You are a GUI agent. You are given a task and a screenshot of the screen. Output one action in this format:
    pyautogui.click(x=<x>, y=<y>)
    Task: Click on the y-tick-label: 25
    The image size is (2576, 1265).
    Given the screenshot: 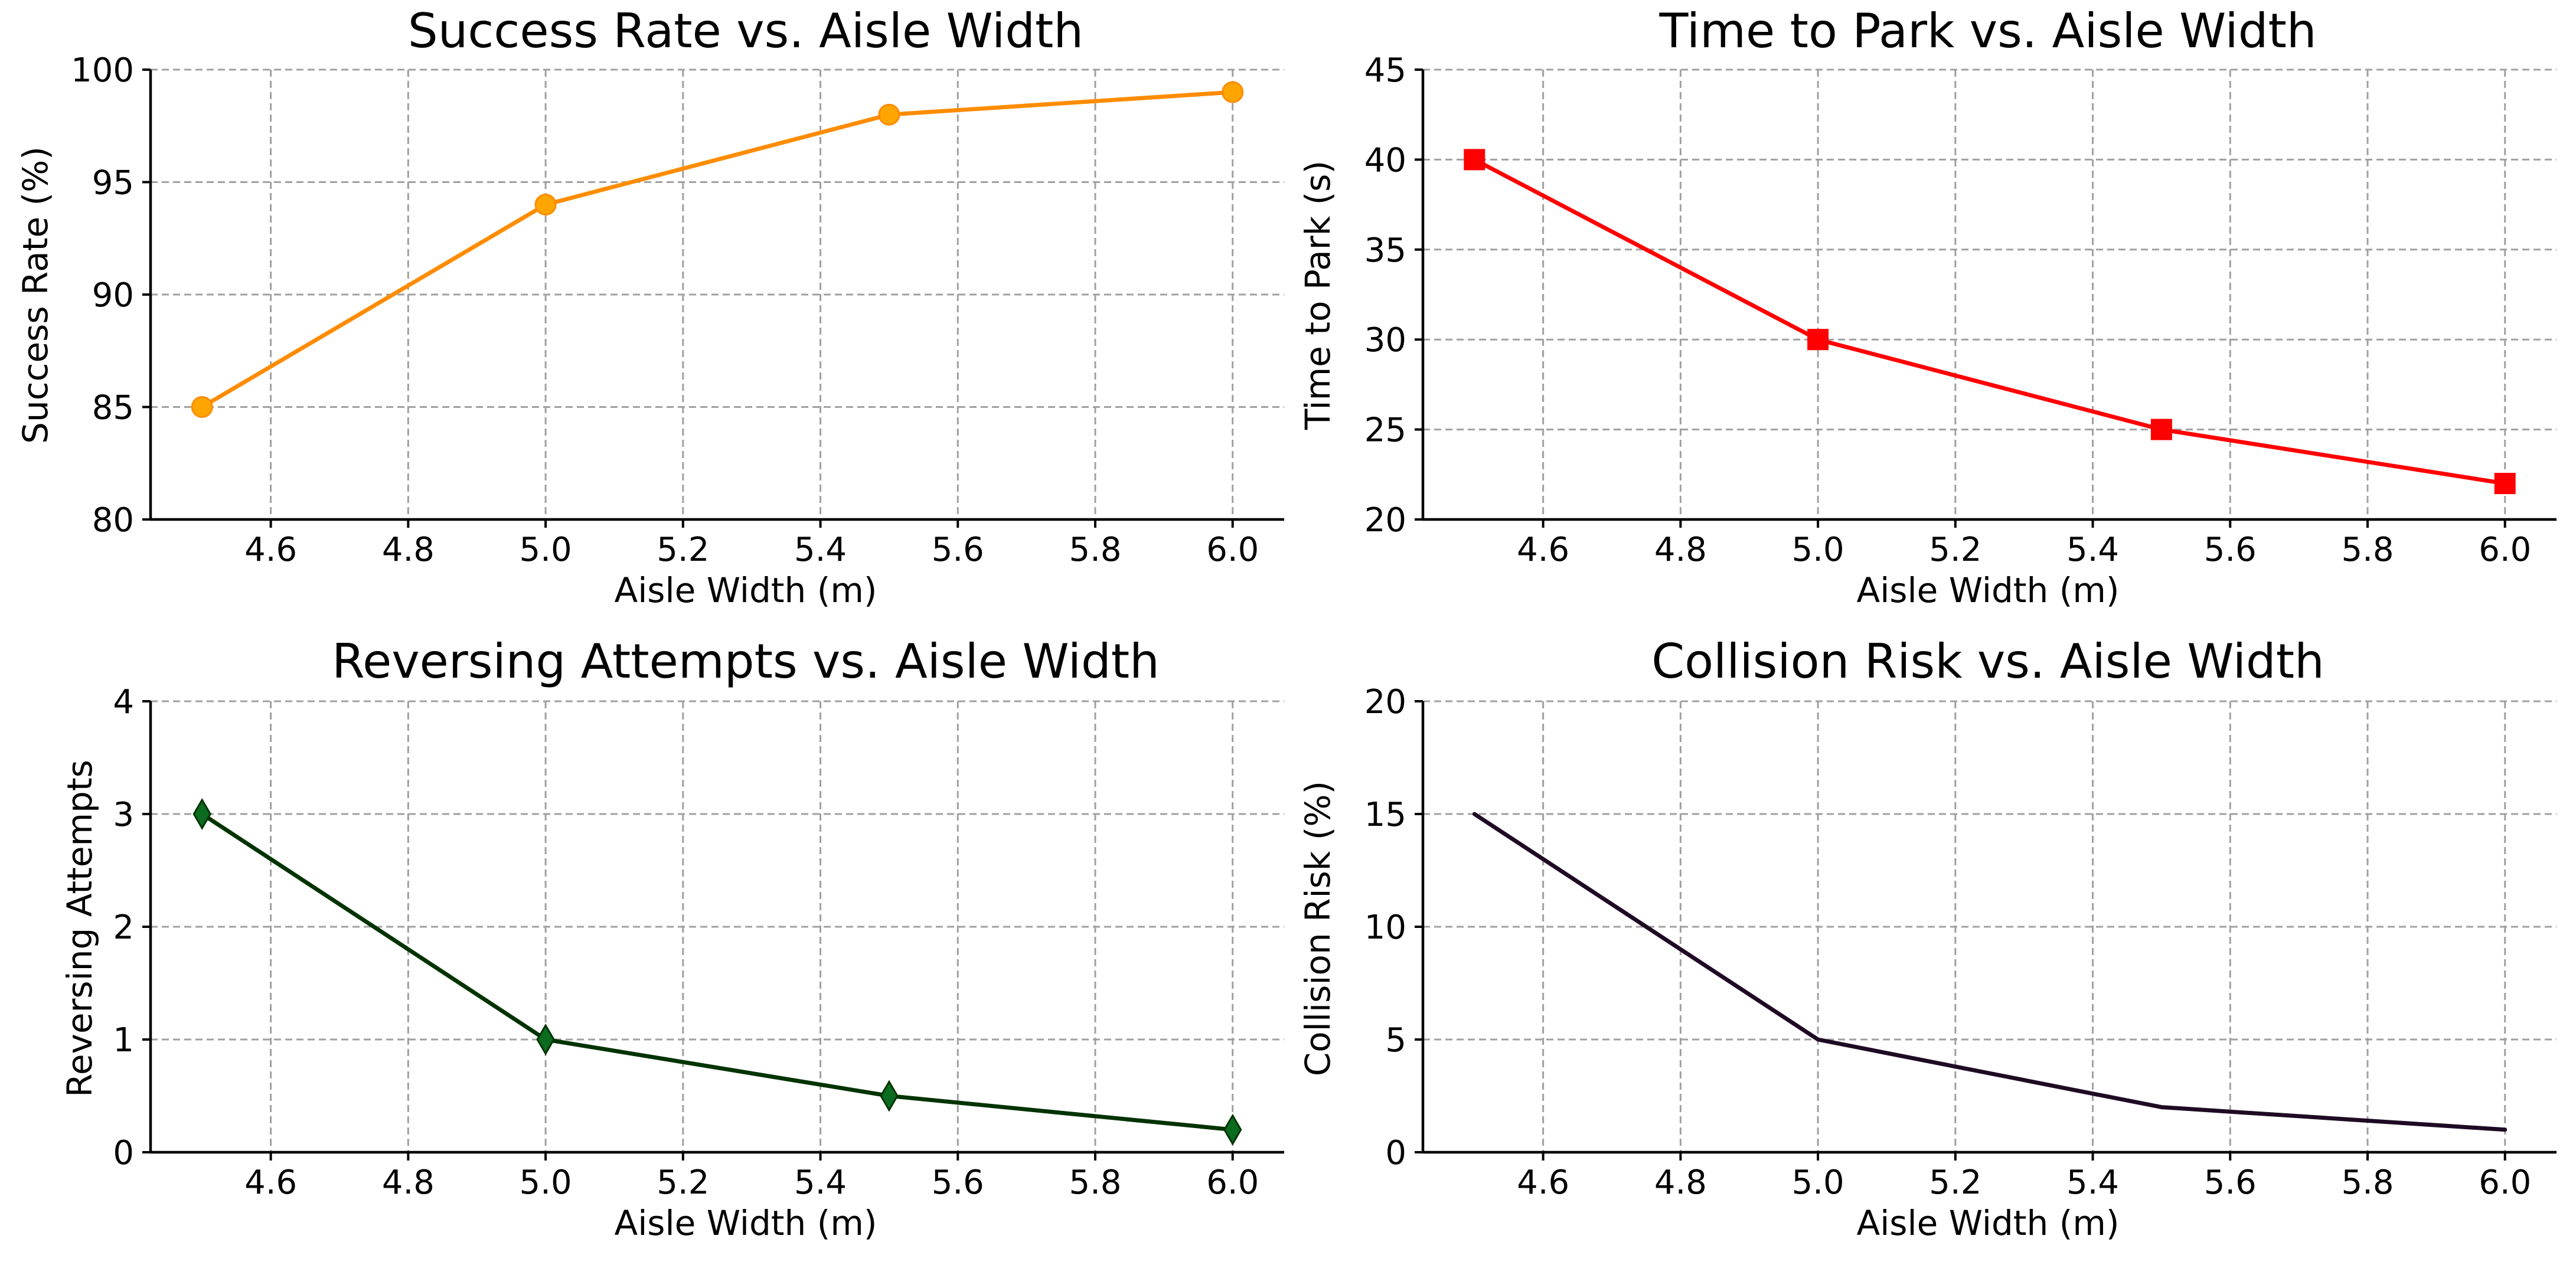 What is the action you would take?
    pyautogui.click(x=1385, y=430)
    